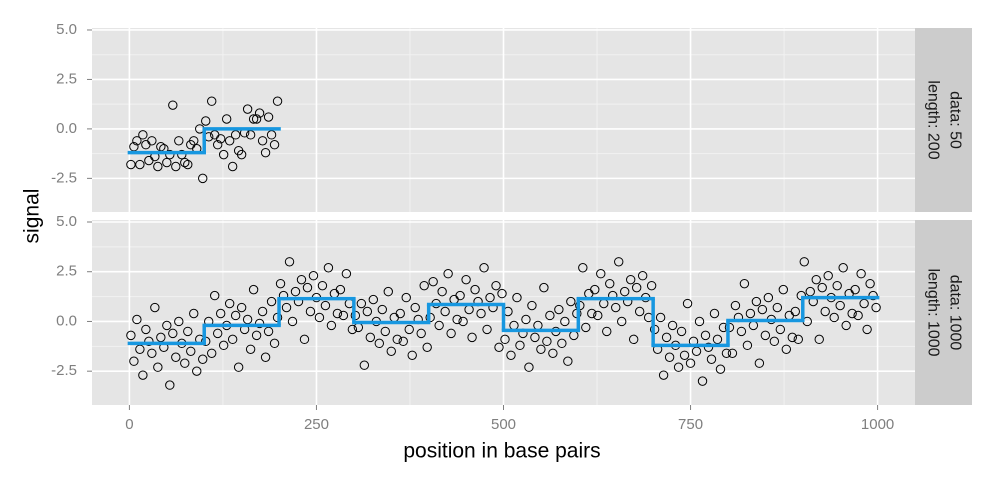 The width and height of the screenshot is (1000, 485). I want to click on x-tick-label: 0, so click(129, 424).